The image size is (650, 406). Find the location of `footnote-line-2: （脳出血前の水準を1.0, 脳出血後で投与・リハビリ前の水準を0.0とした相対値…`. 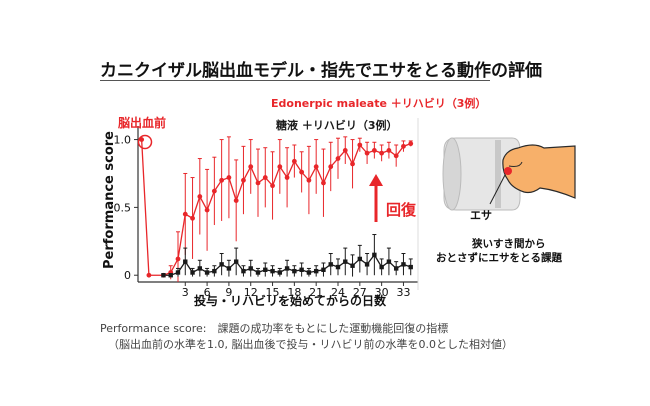

footnote-line-2: （脳出血前の水準を1.0, 脳出血後で投与・リハビリ前の水準を0.0とした相対値… is located at coordinates (310, 344).